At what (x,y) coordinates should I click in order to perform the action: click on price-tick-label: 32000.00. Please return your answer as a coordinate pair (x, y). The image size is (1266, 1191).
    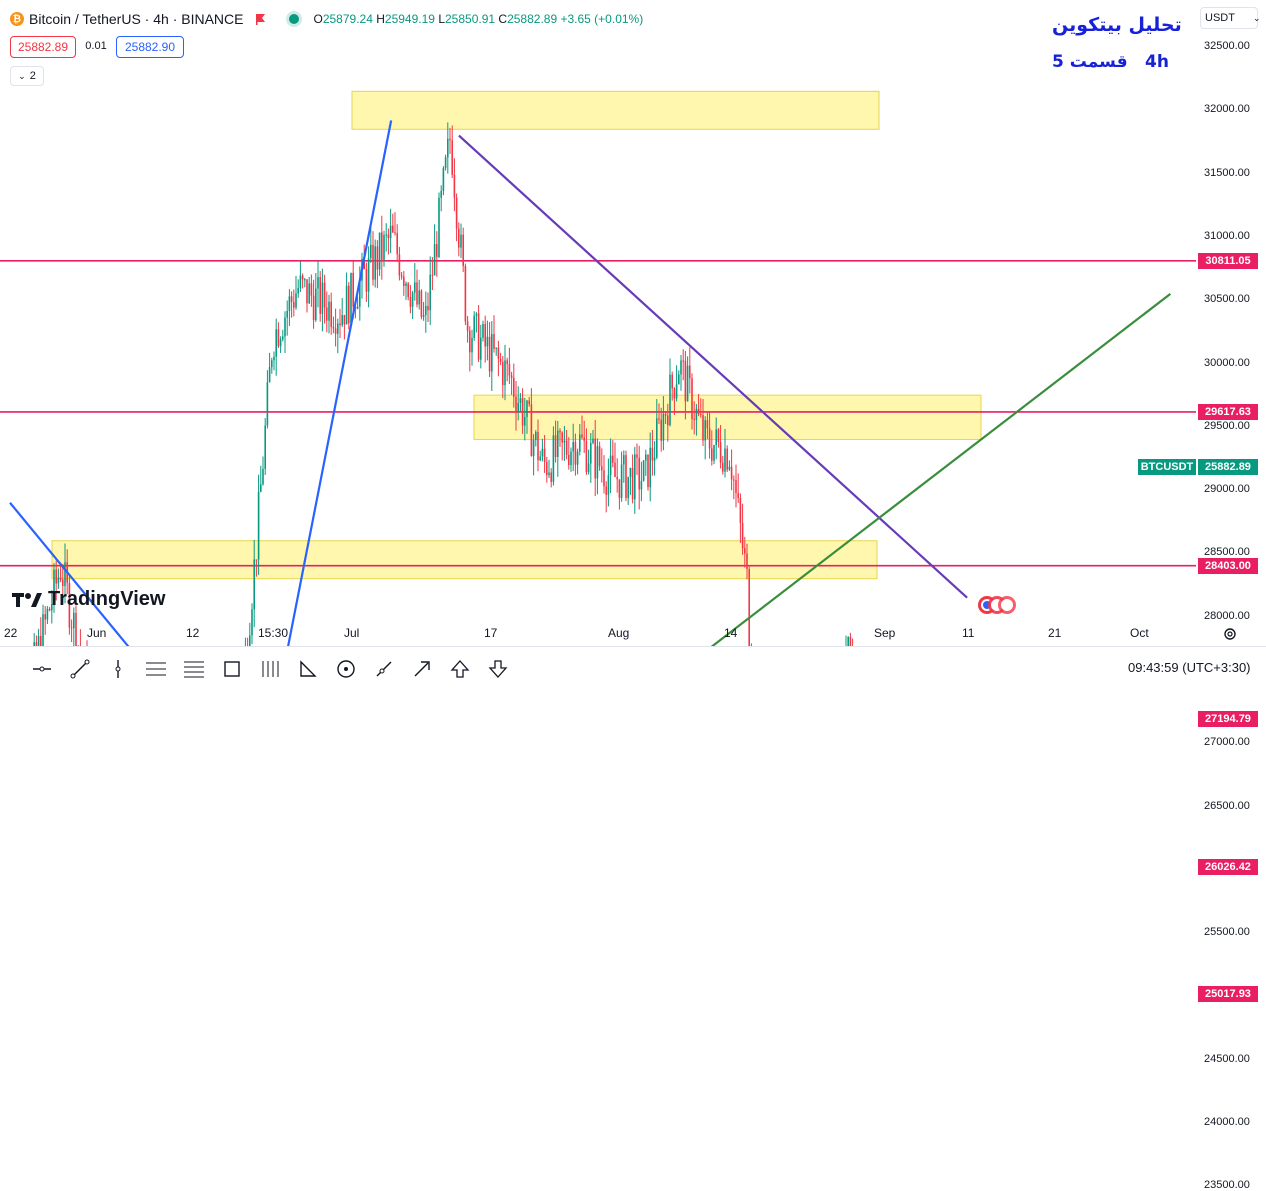
    Looking at the image, I should click on (1227, 109).